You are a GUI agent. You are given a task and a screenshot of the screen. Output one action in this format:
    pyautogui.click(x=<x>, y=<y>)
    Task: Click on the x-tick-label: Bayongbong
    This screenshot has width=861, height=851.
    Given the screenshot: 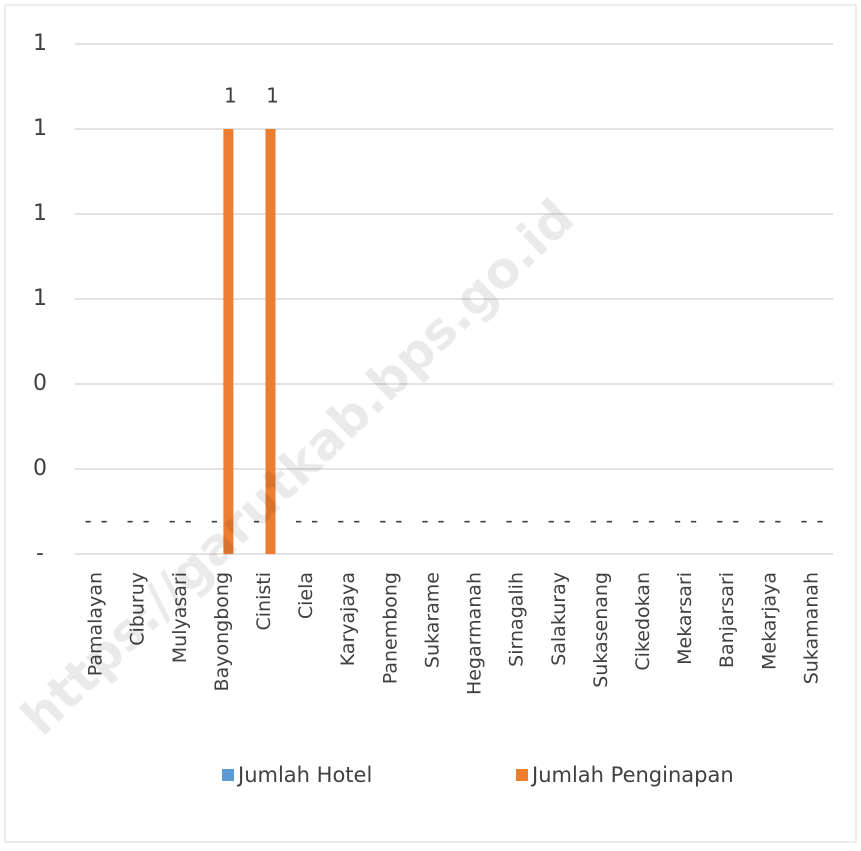 What is the action you would take?
    pyautogui.click(x=222, y=631)
    